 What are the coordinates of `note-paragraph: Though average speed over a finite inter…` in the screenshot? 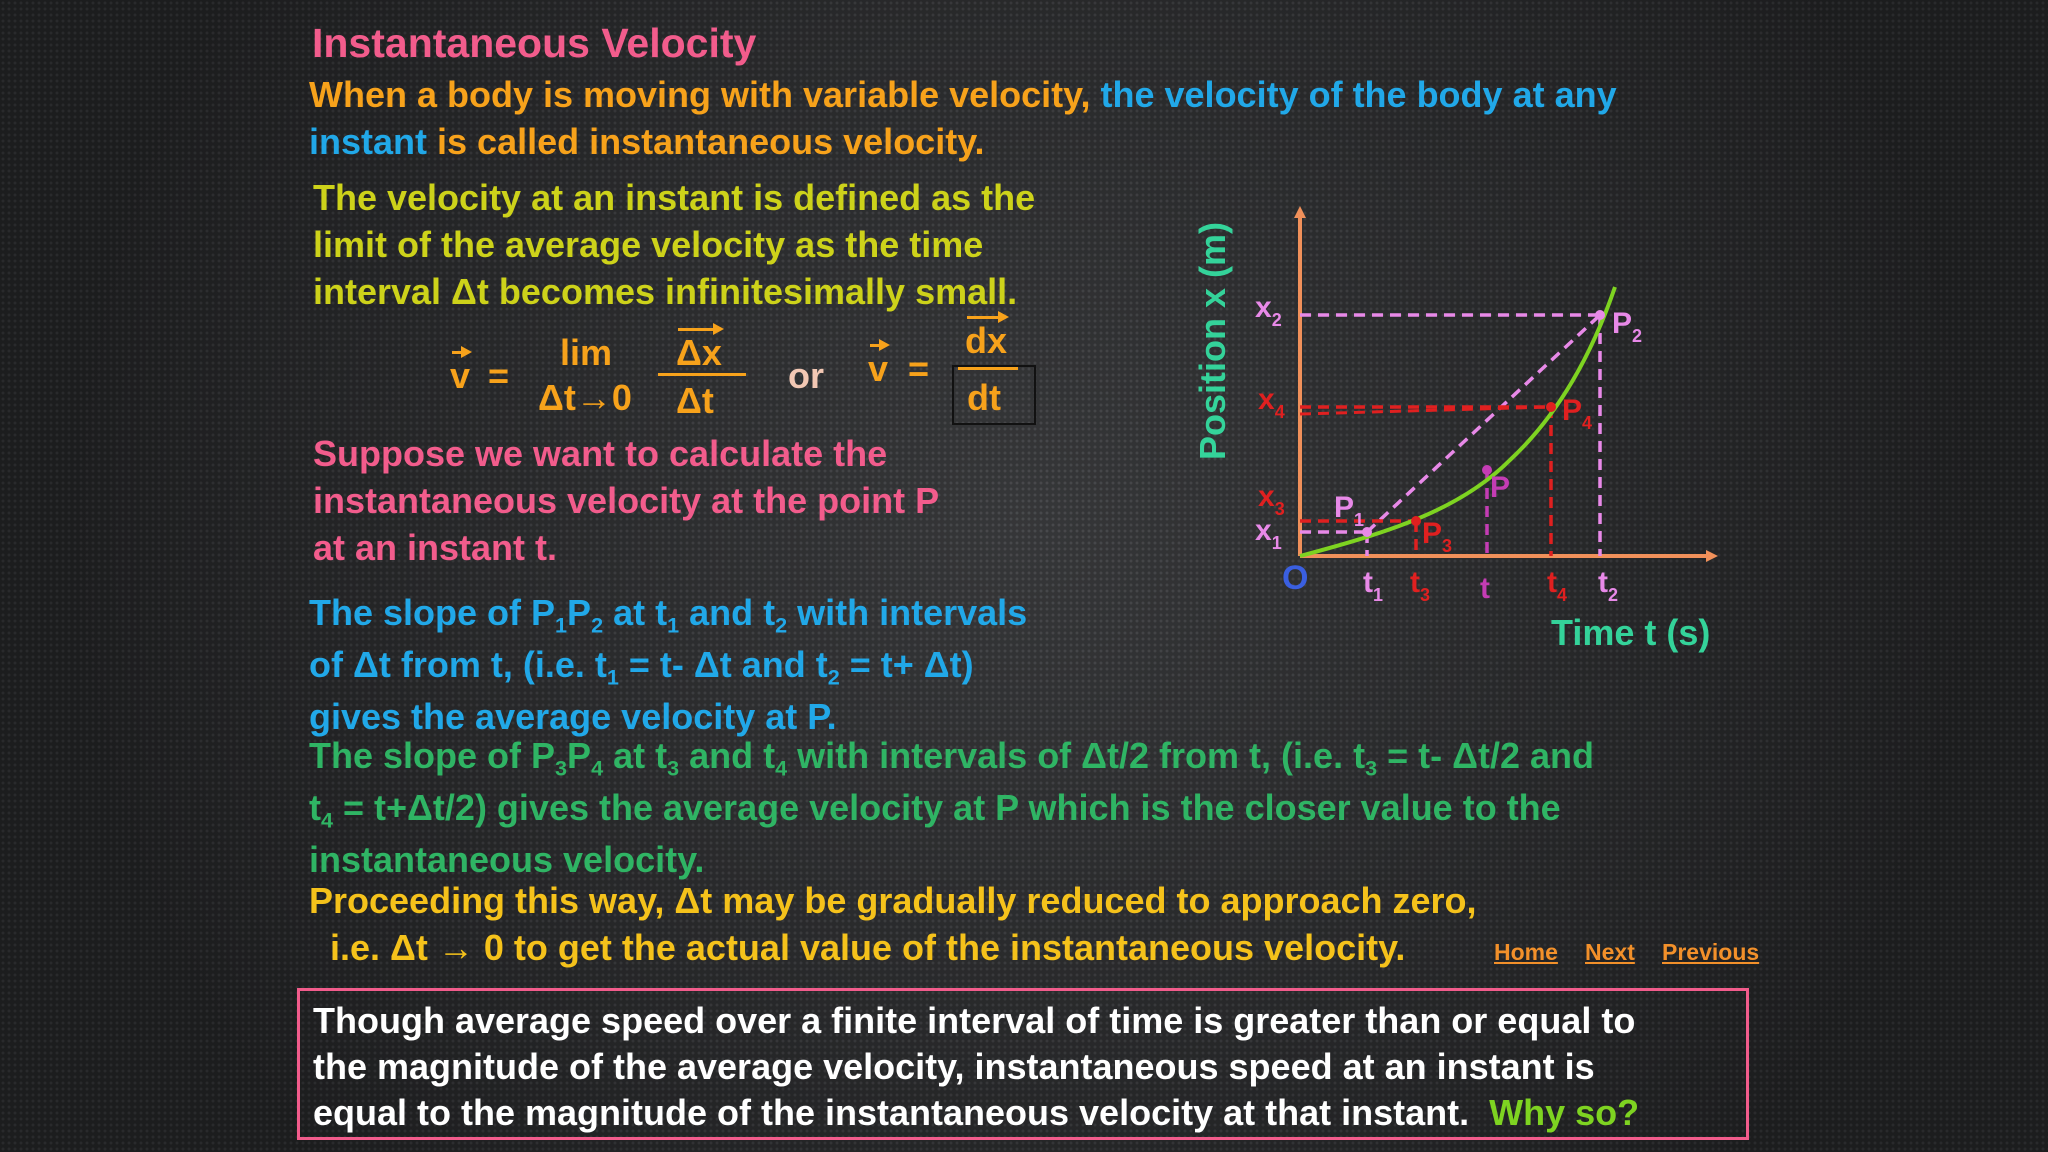 It's located at (976, 1067).